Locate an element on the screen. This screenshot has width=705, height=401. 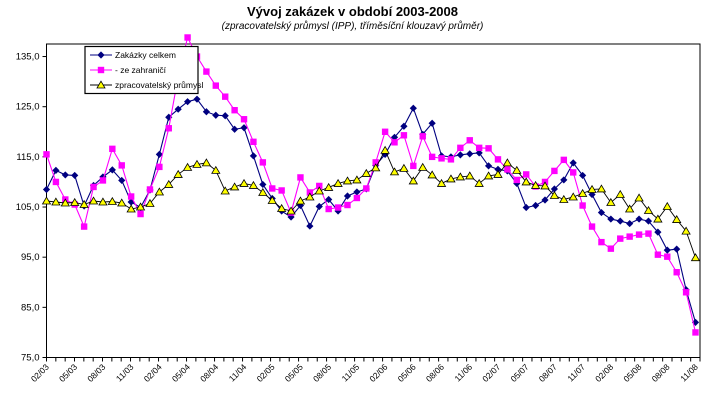
svg-text: 05/05 is located at coordinates (294, 373).